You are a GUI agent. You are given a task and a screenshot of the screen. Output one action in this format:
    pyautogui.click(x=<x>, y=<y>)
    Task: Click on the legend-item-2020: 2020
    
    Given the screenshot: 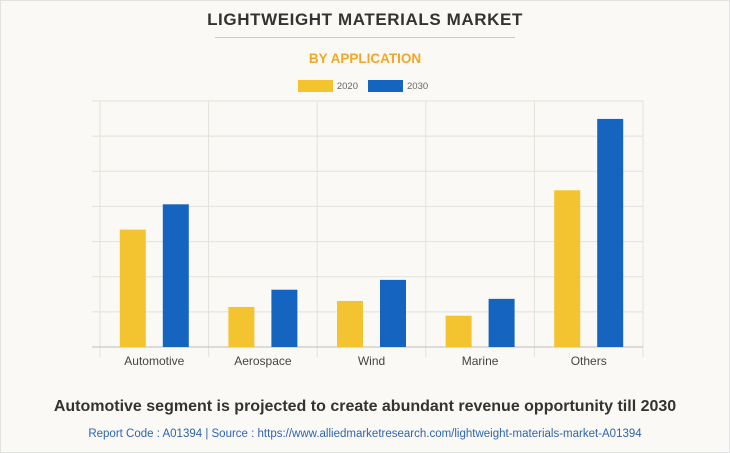 What is the action you would take?
    pyautogui.click(x=327, y=86)
    